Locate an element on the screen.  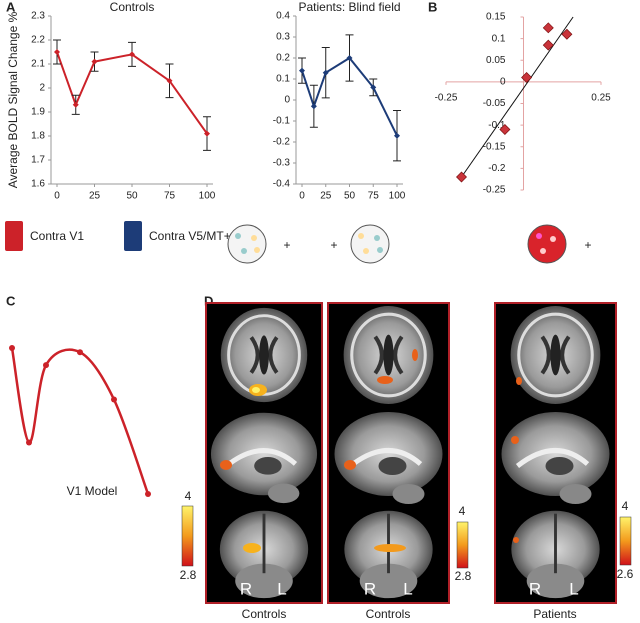
fit-line is located at coordinates (517, 97).